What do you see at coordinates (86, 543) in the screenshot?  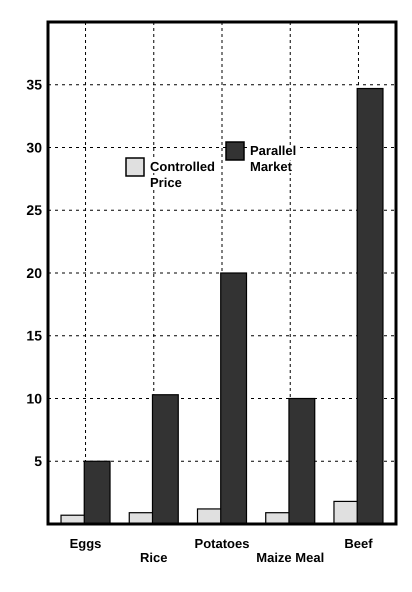 I see `x-tick-label: Eggs` at bounding box center [86, 543].